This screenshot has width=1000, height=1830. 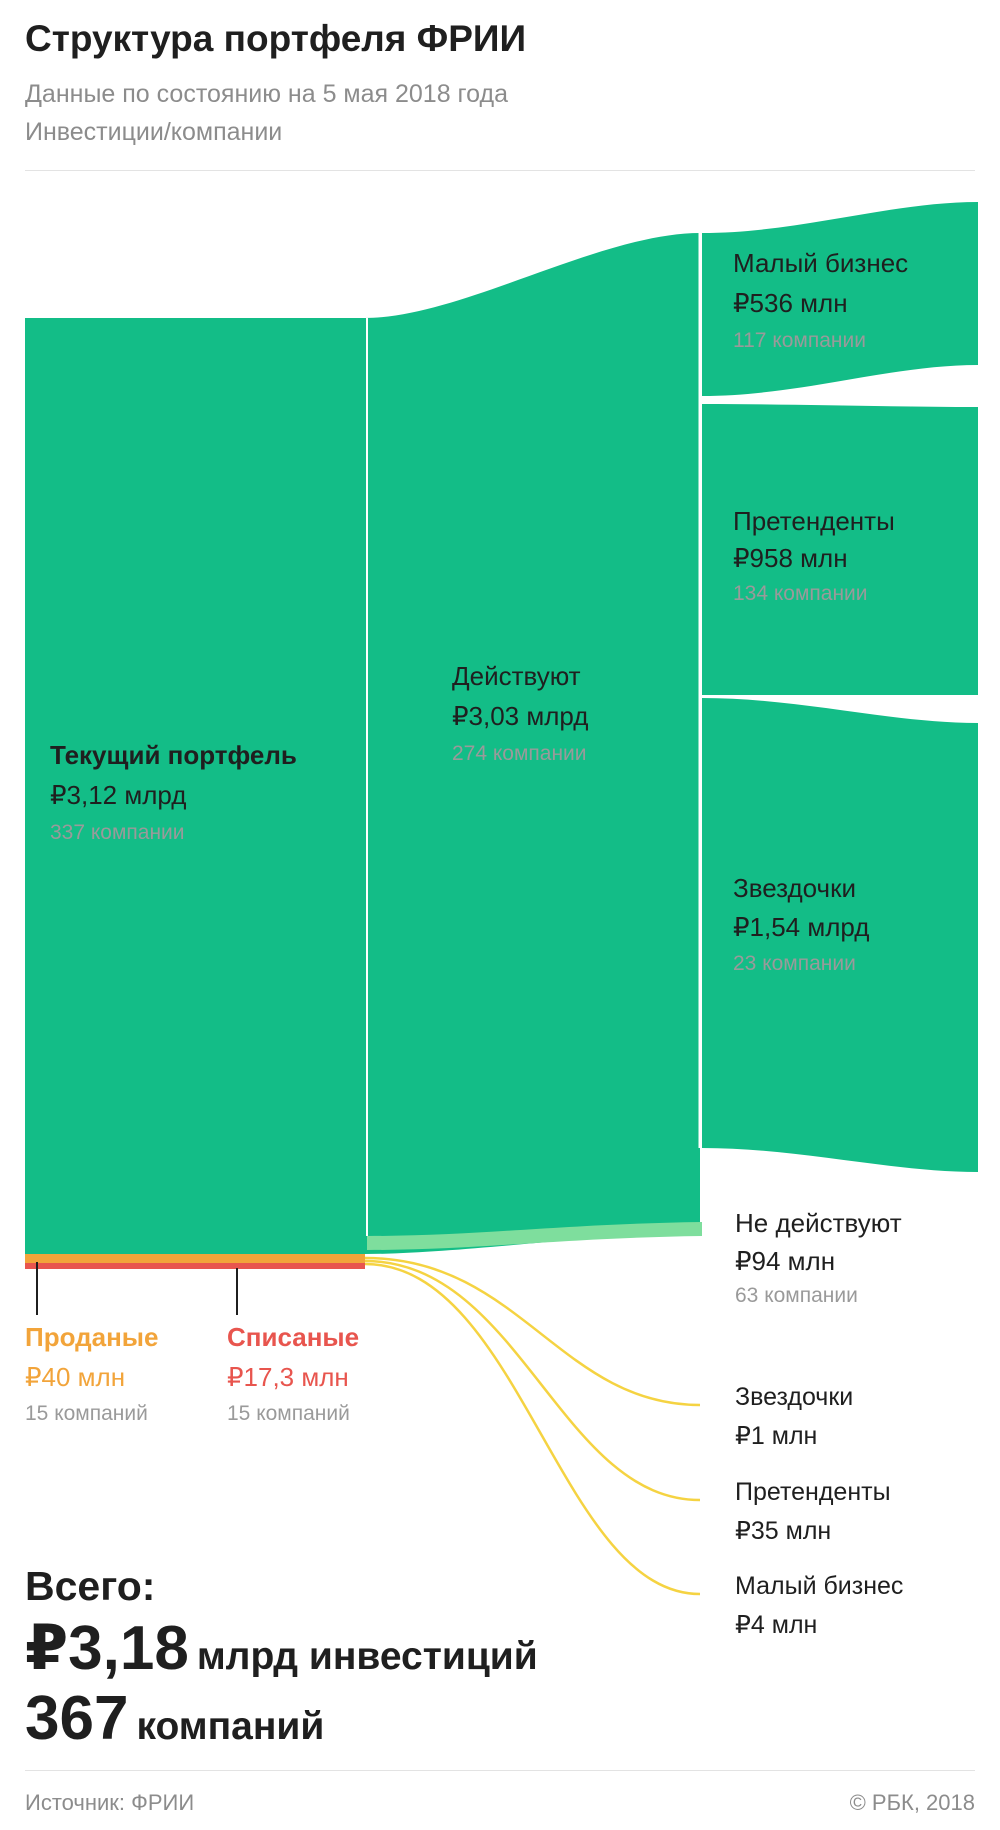 What do you see at coordinates (293, 1337) in the screenshot?
I see `written-off-name: Списаные` at bounding box center [293, 1337].